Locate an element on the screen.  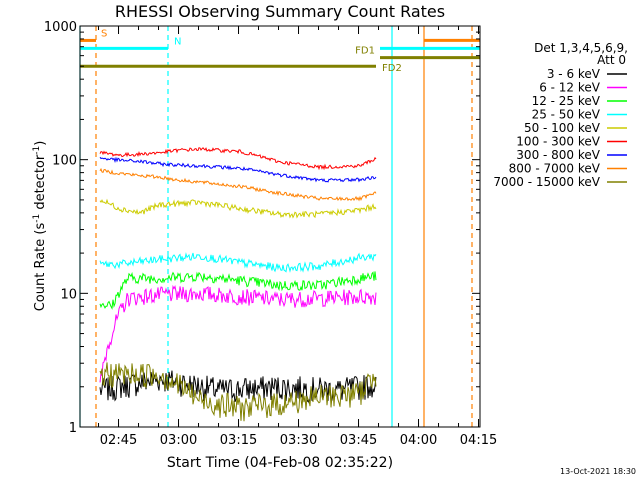
legend-header-line1: Det 1,3,4,5,6,9, is located at coordinates (581, 48).